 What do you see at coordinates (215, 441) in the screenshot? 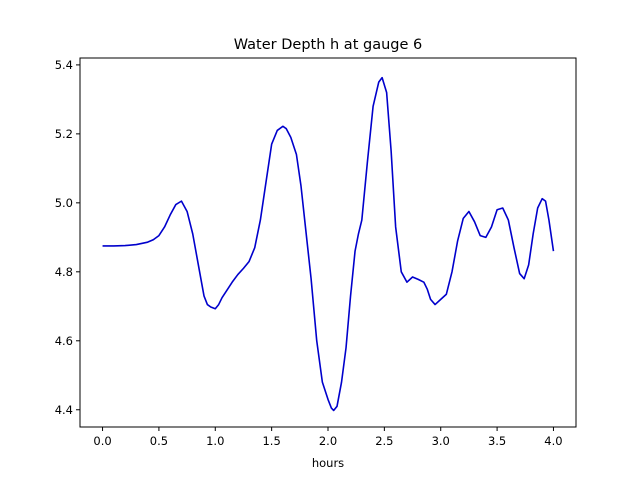
I see `x-tick-label: 1.0` at bounding box center [215, 441].